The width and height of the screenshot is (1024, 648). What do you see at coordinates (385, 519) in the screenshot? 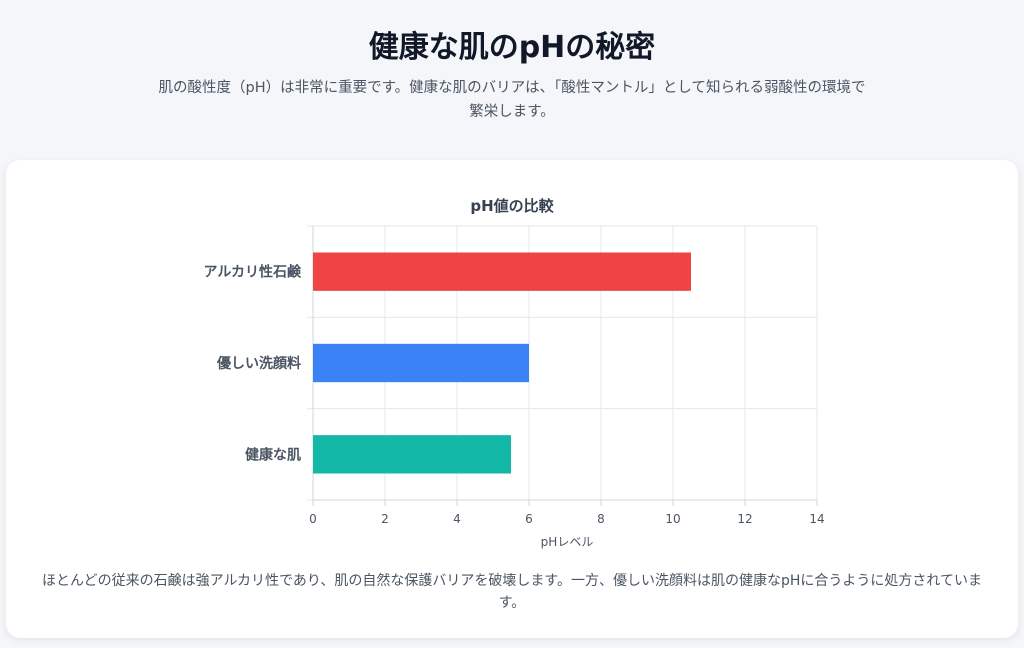
I see `x-tick-label: 2` at bounding box center [385, 519].